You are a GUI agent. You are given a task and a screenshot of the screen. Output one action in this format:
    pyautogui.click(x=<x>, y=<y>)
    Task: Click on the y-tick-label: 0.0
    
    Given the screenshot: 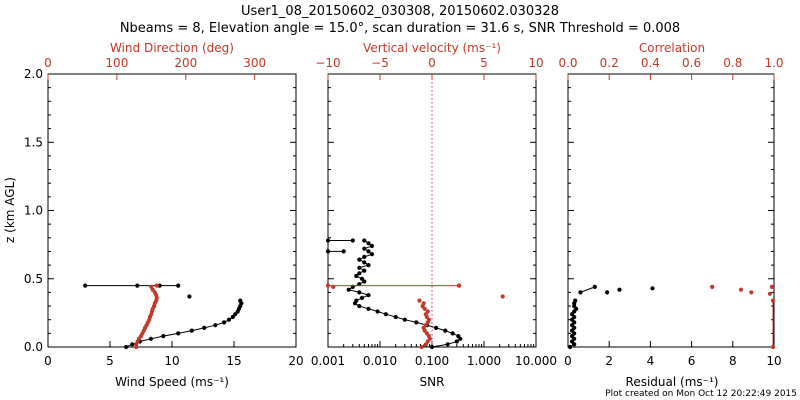 What is the action you would take?
    pyautogui.click(x=33, y=347)
    